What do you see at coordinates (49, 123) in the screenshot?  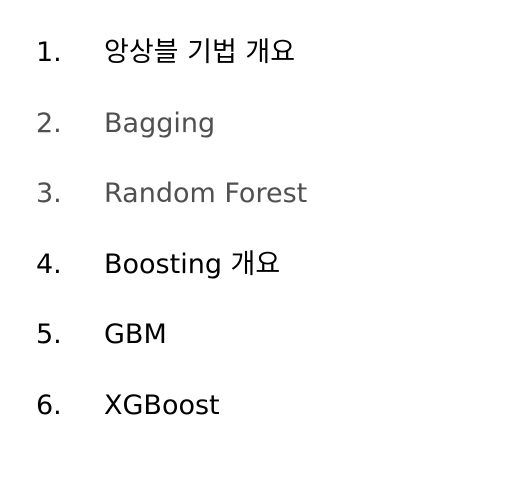 I see `toc-item-number: 2.` at bounding box center [49, 123].